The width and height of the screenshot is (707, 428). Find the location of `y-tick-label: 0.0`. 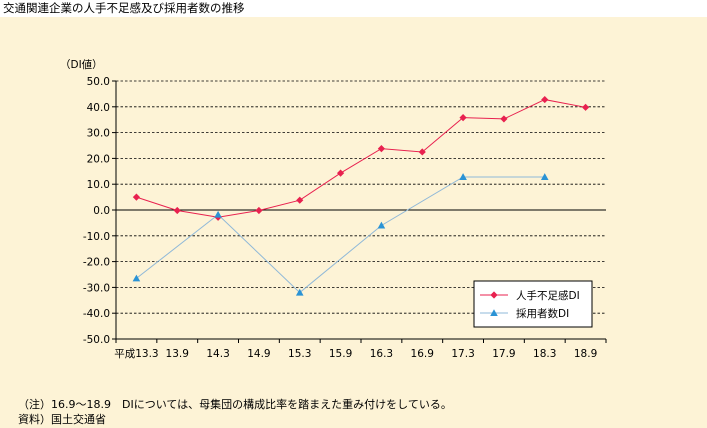

y-tick-label: 0.0 is located at coordinates (101, 211).